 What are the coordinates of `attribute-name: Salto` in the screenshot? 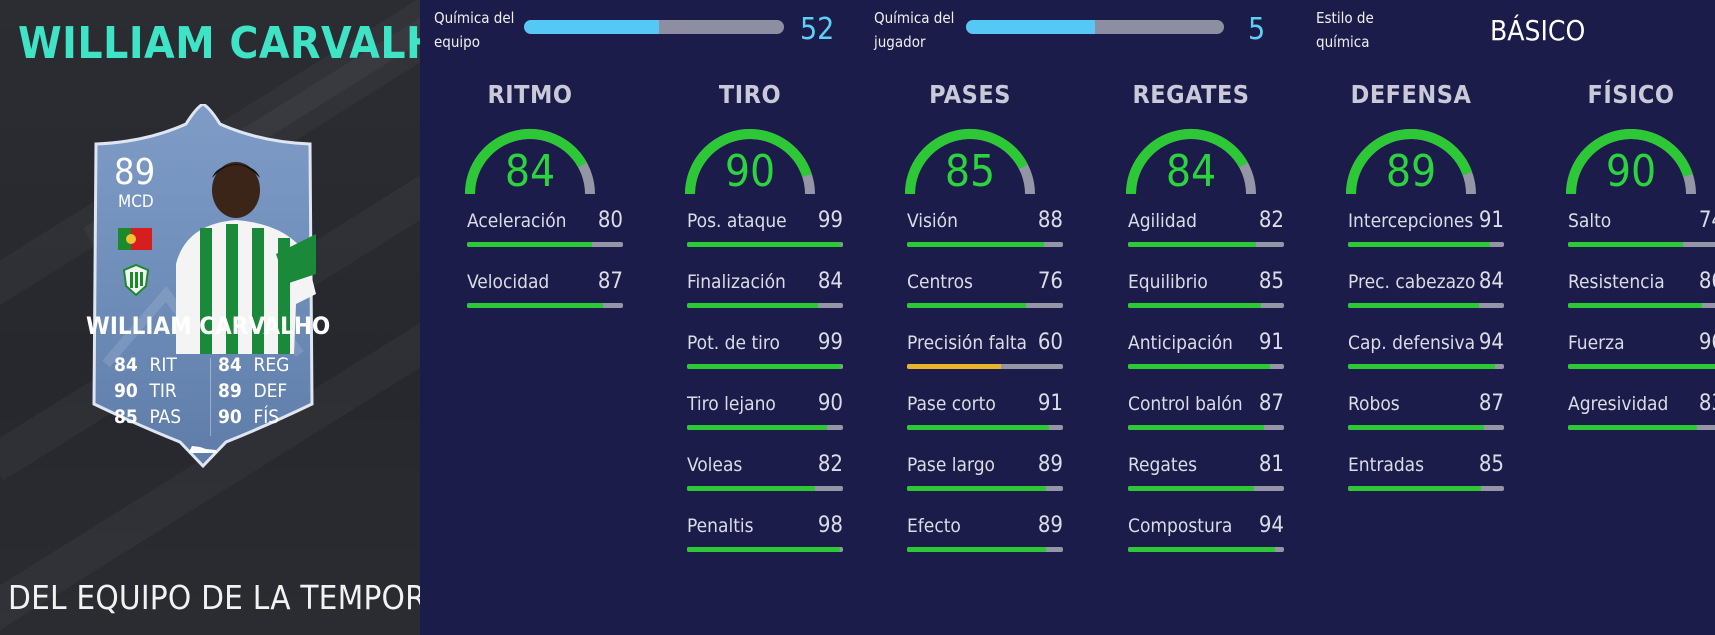 It's located at (1590, 221).